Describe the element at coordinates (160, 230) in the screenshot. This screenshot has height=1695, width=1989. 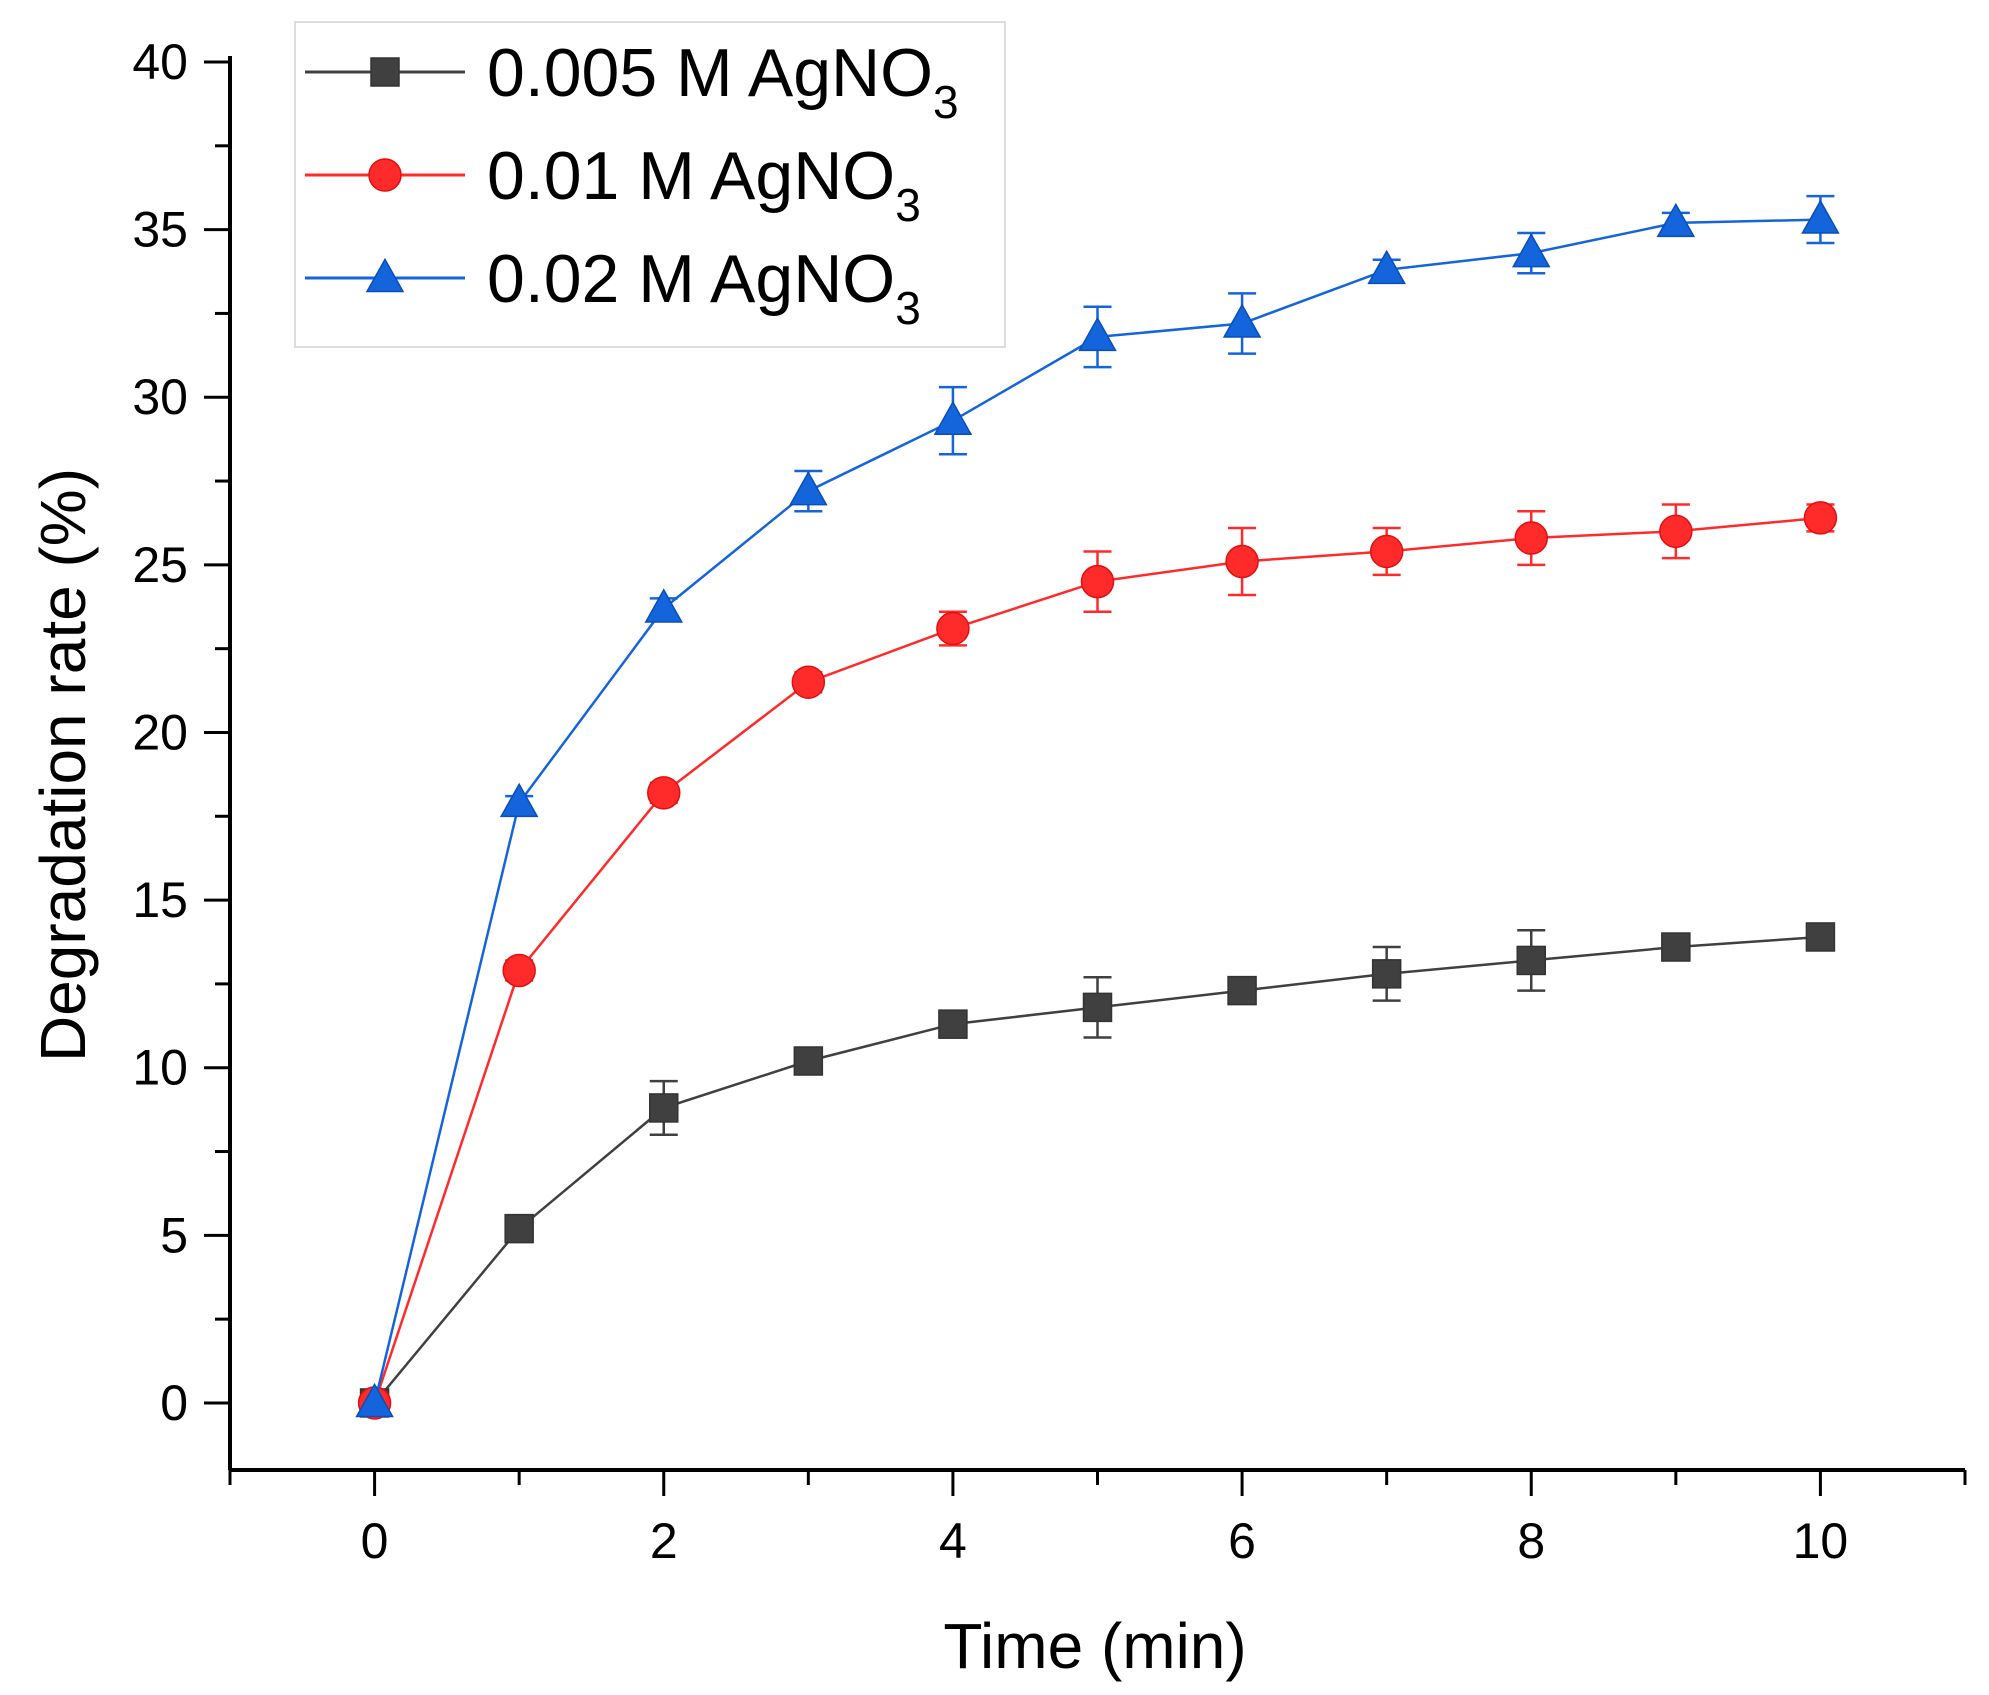
I see `y-tick-label: 35` at that location.